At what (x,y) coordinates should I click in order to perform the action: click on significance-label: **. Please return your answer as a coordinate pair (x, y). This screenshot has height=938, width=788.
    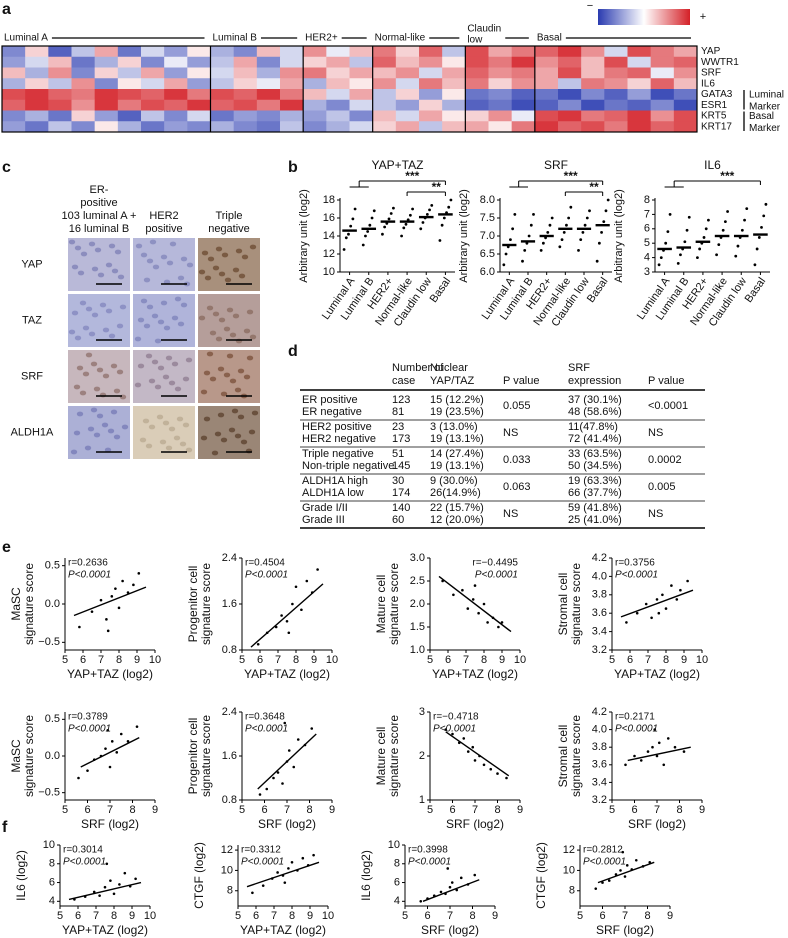
    Looking at the image, I should click on (594, 187).